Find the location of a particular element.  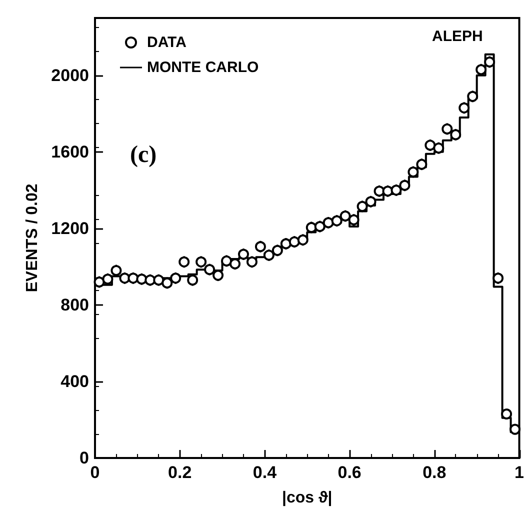

x-tick-label: 0.8 is located at coordinates (434, 472).